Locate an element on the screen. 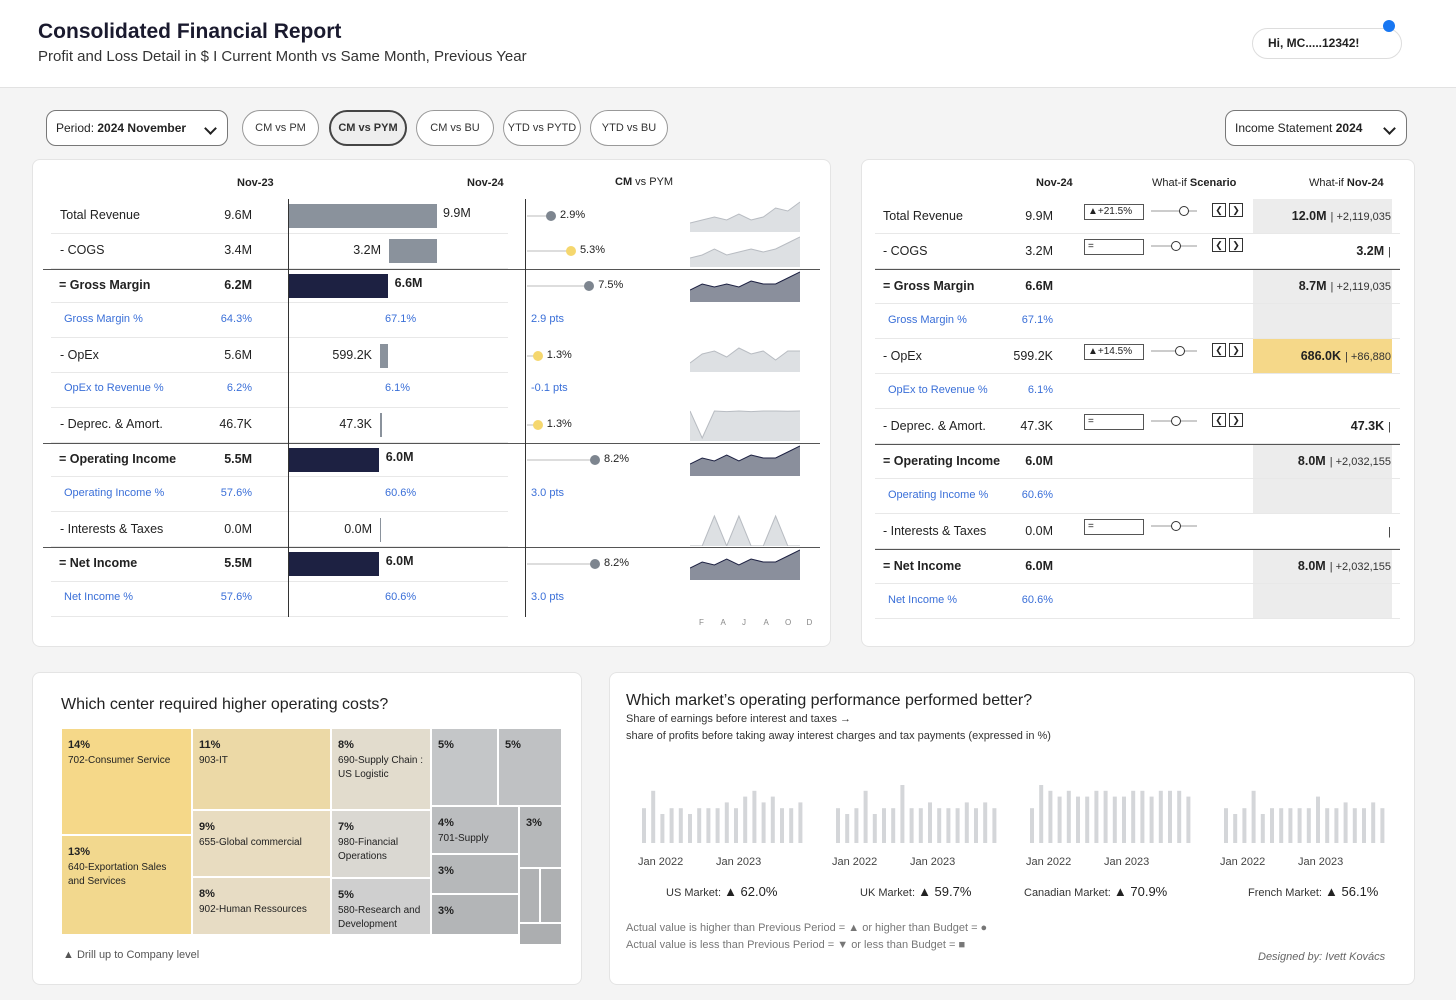 The height and width of the screenshot is (1000, 1456). whatif-cur-value: 6.0M is located at coordinates (1039, 460).